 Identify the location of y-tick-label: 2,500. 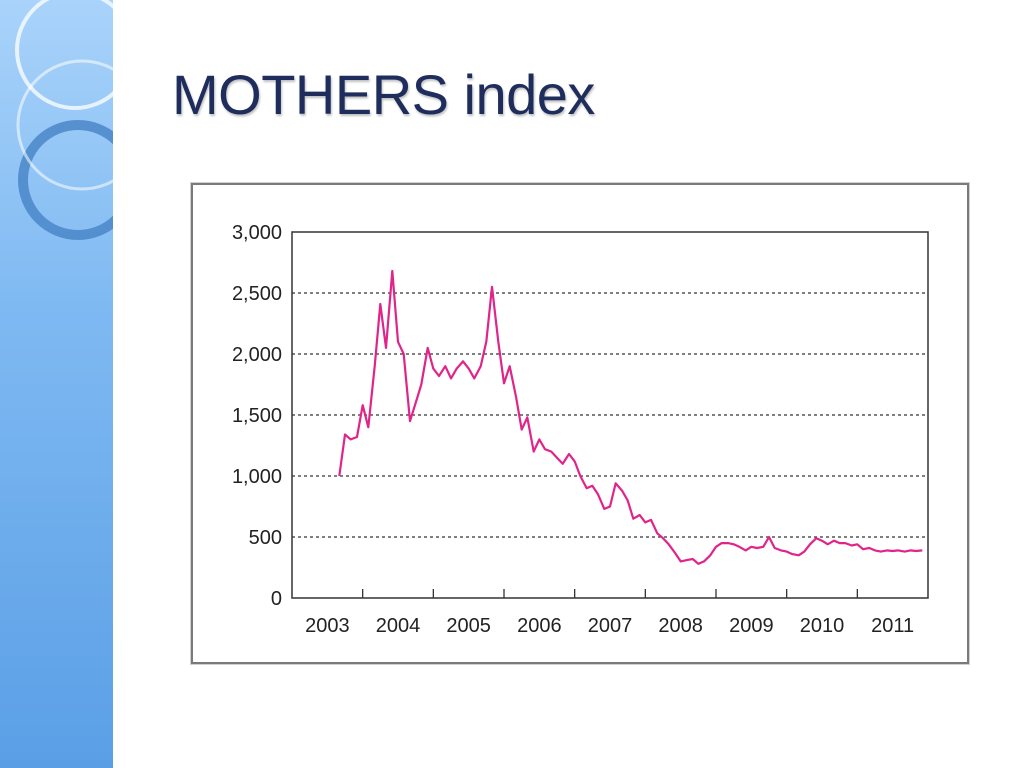
(257, 294).